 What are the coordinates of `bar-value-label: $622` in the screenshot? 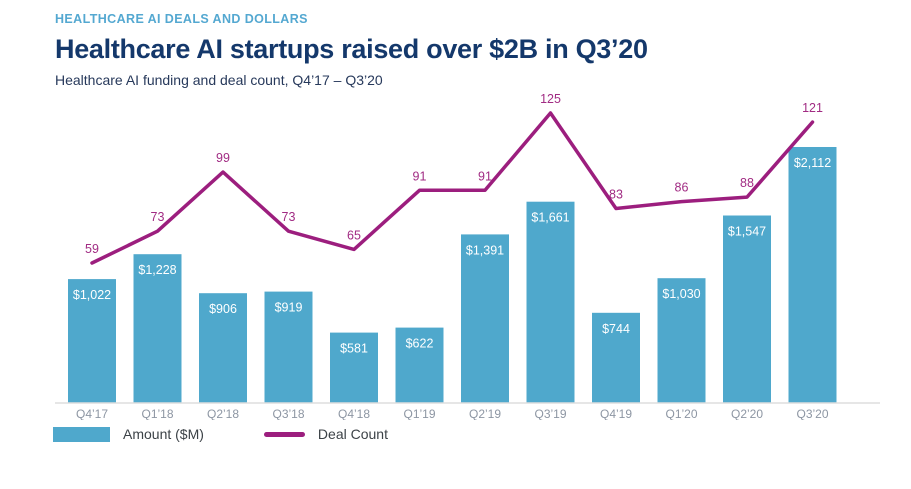 It's located at (420, 344).